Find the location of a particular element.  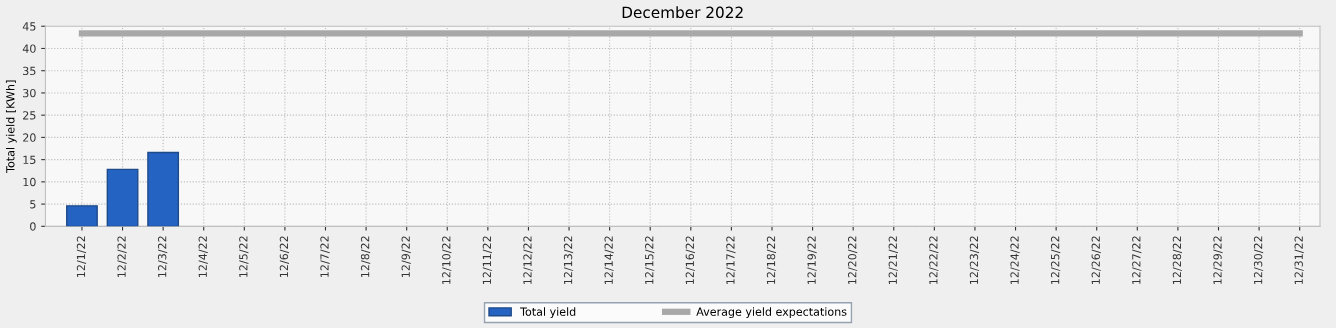

x-tick-label: 12/2/22 is located at coordinates (122, 256).